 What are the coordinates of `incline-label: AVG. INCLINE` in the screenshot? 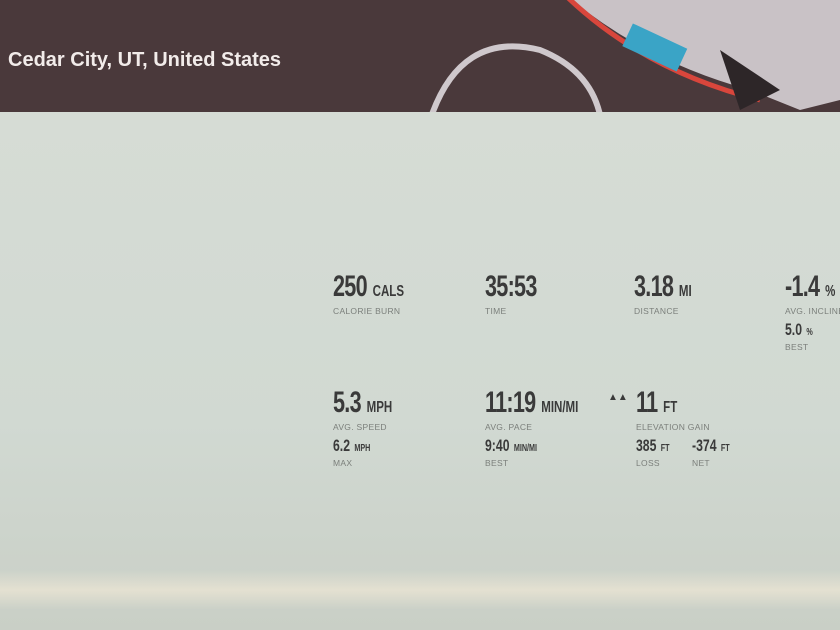 It's located at (812, 311).